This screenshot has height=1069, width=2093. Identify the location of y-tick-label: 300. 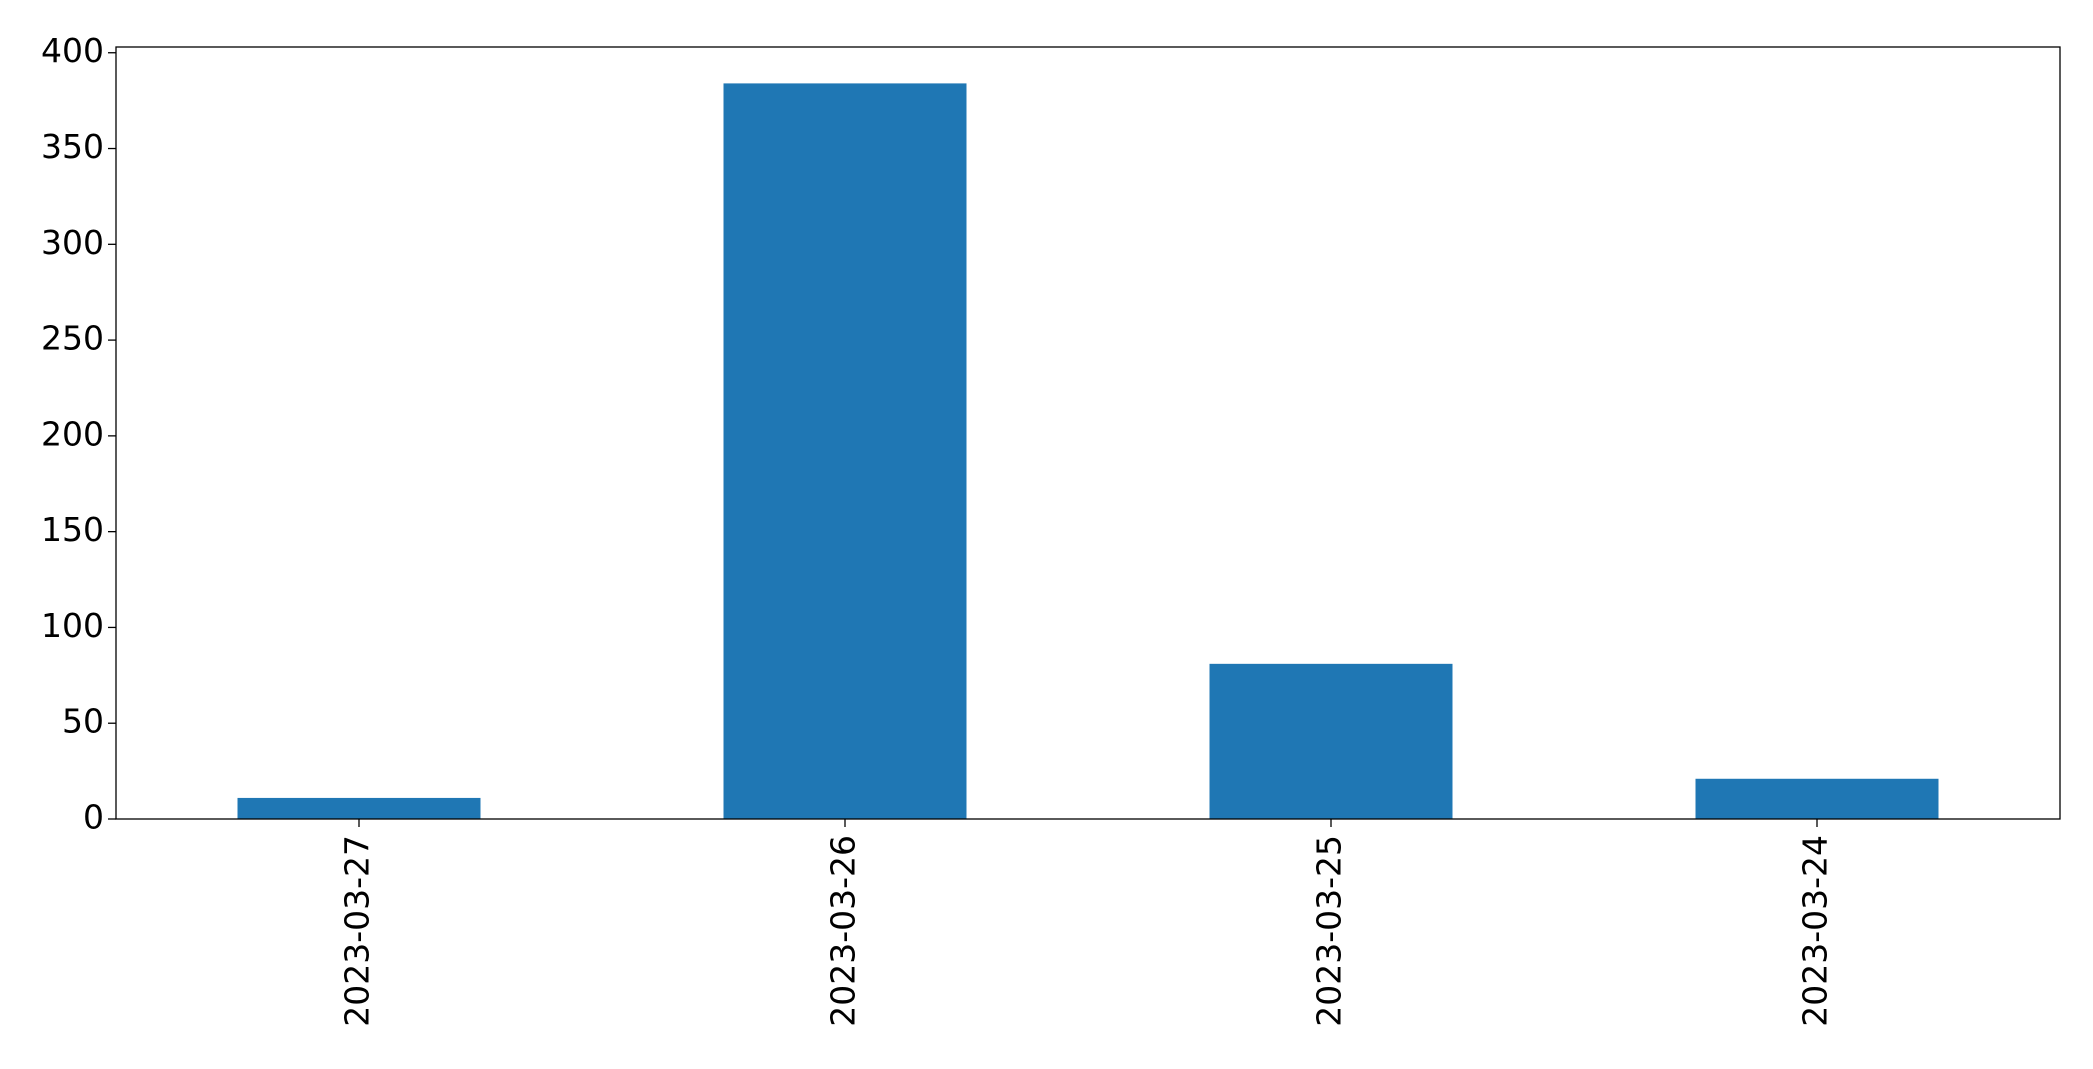
(72, 242).